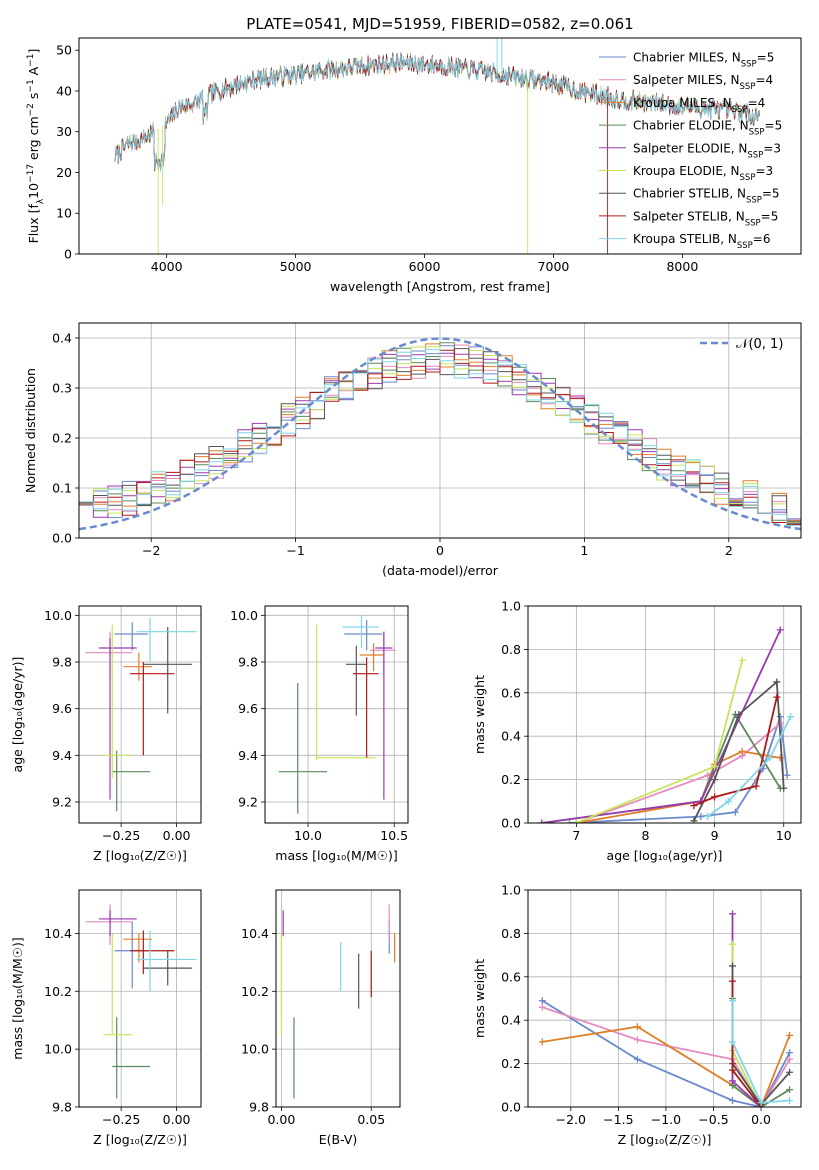 The width and height of the screenshot is (819, 1170). What do you see at coordinates (678, 772) in the screenshot?
I see `weight-line-salpeter_miles` at bounding box center [678, 772].